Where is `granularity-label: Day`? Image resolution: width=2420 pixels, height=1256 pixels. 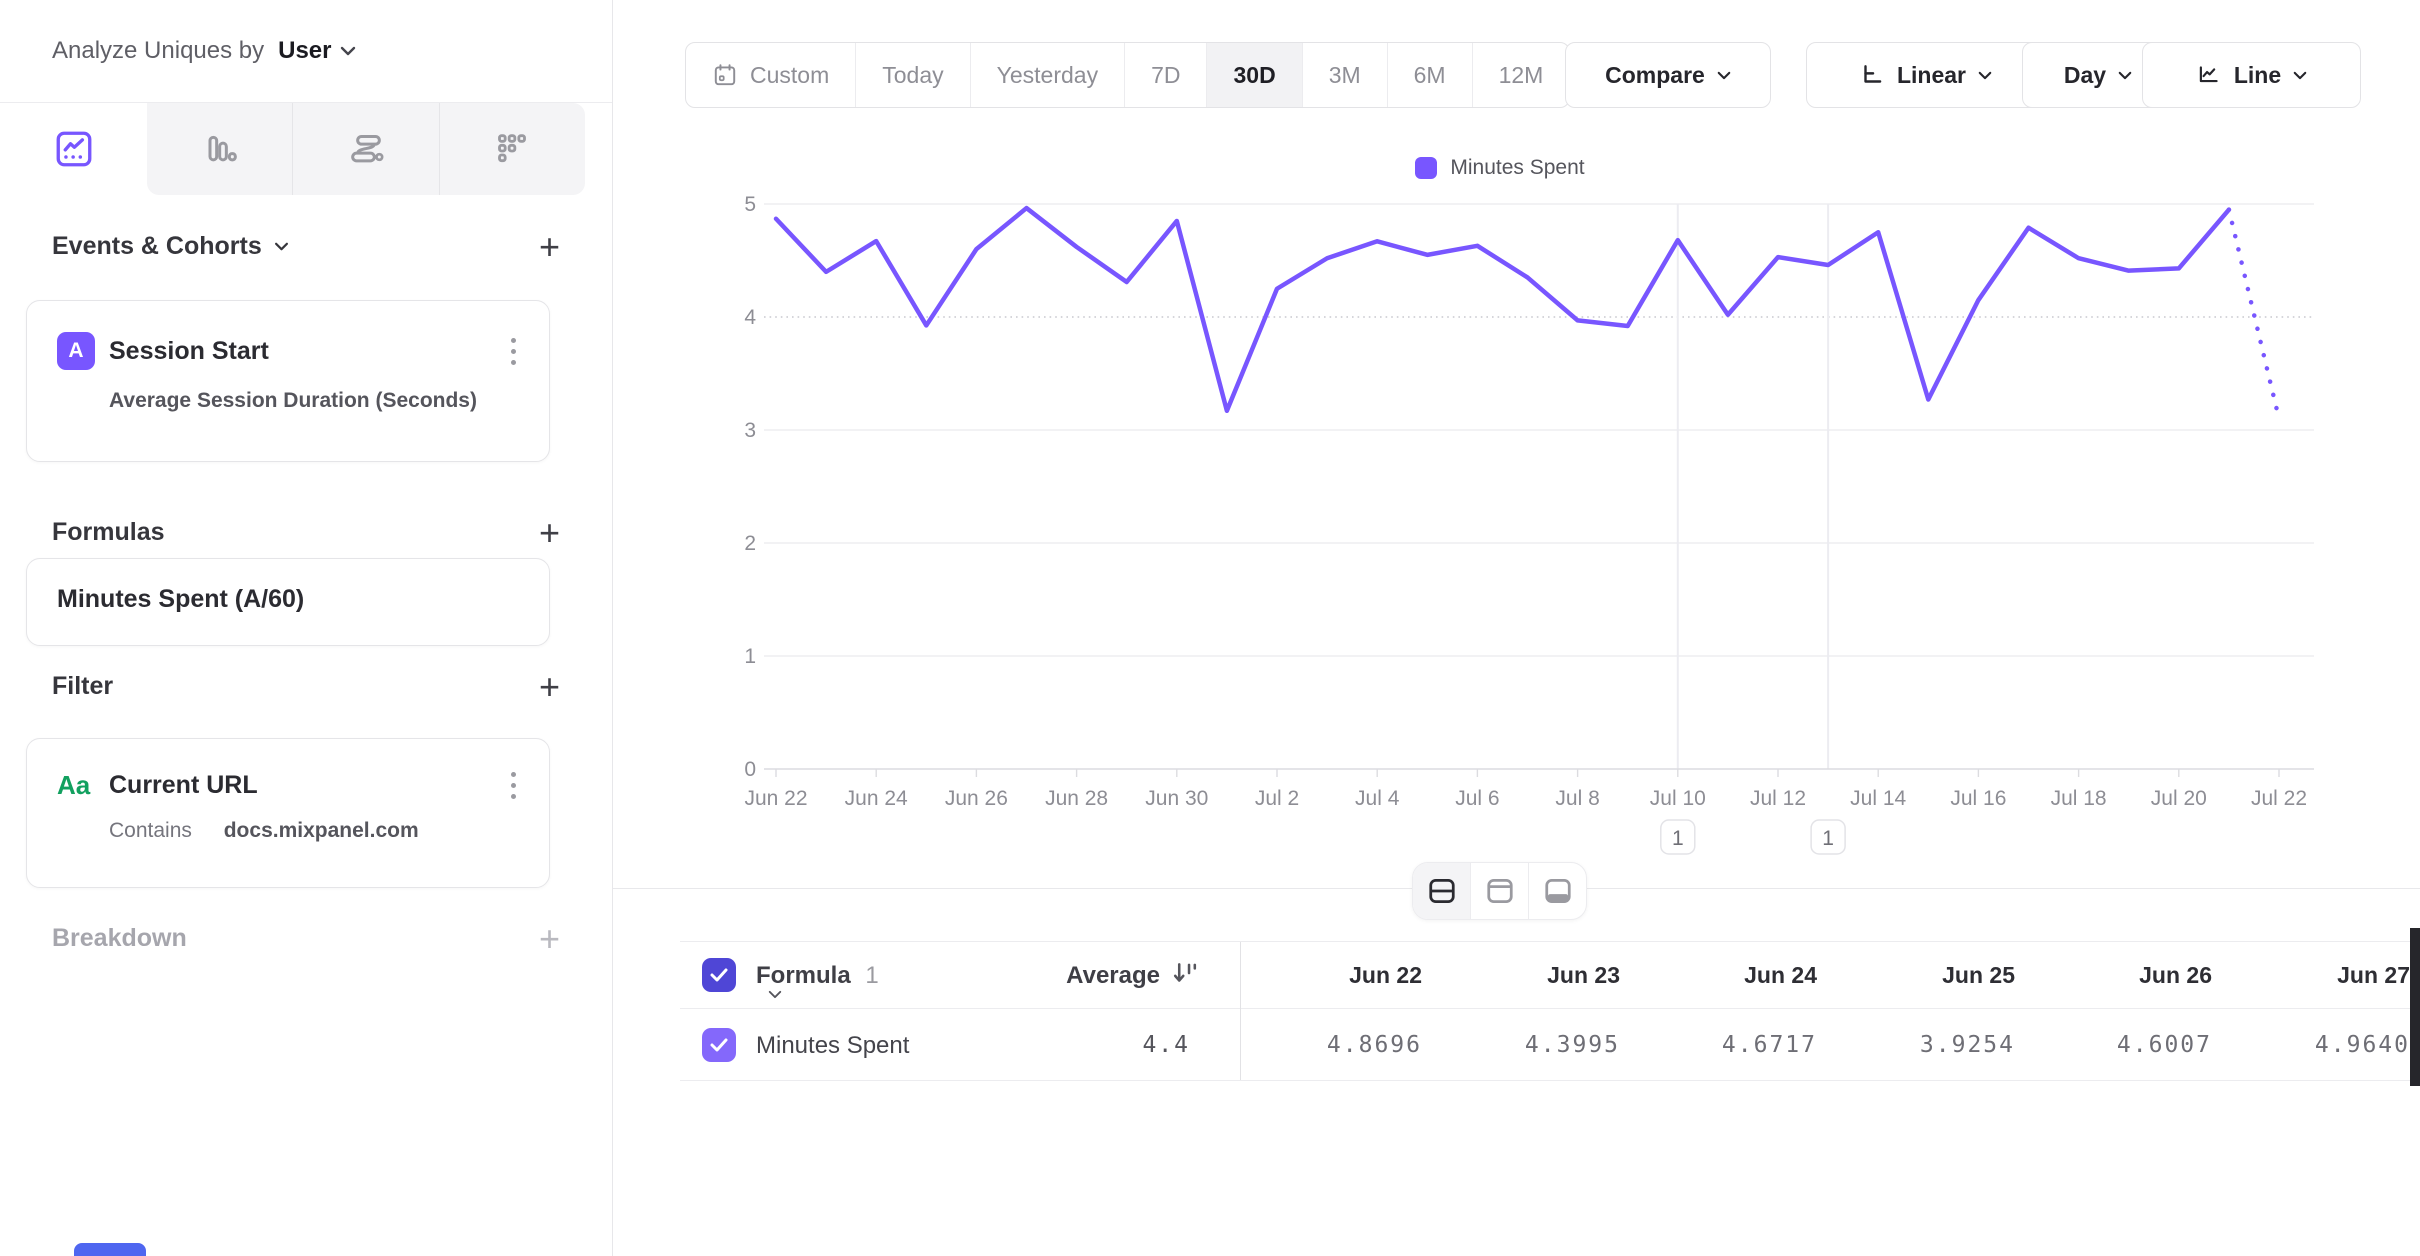
granularity-label: Day is located at coordinates (2085, 74).